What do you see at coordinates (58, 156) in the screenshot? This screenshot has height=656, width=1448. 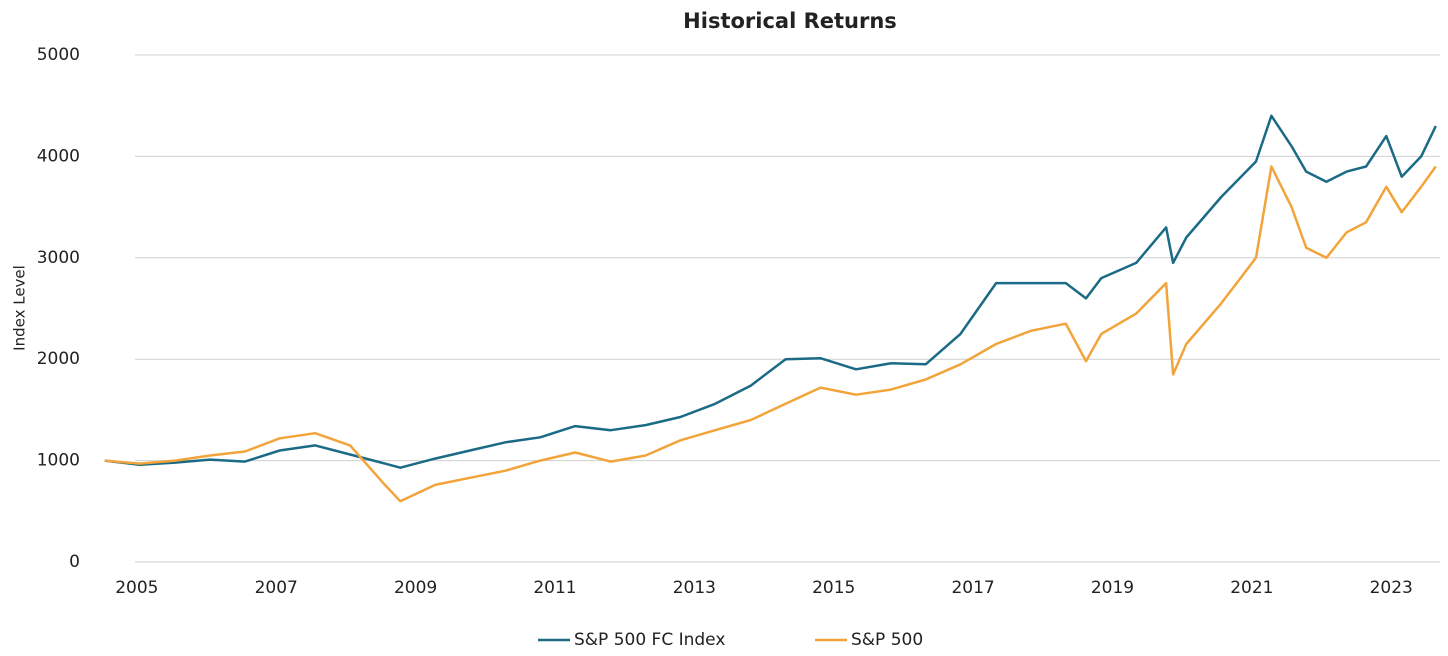 I see `y-tick-label: 4000` at bounding box center [58, 156].